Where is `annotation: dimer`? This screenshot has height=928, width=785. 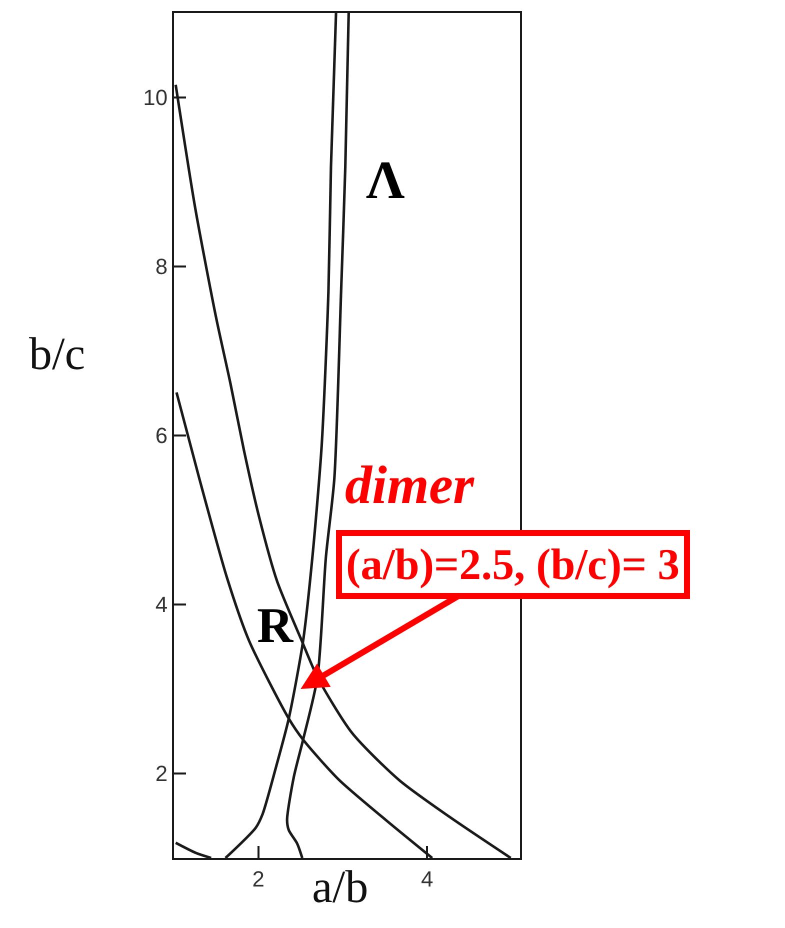
annotation: dimer is located at coordinates (410, 485).